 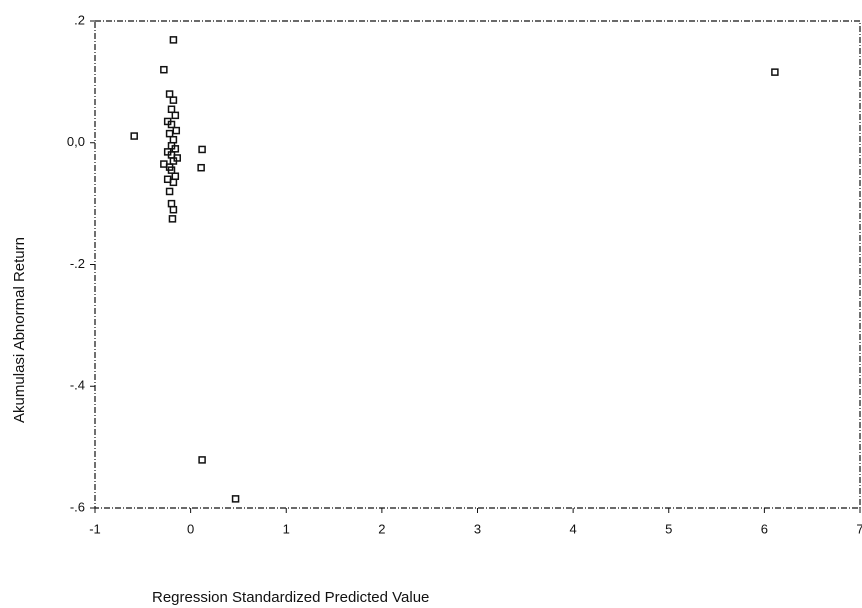 What do you see at coordinates (668, 528) in the screenshot?
I see `x-tick-label: 5` at bounding box center [668, 528].